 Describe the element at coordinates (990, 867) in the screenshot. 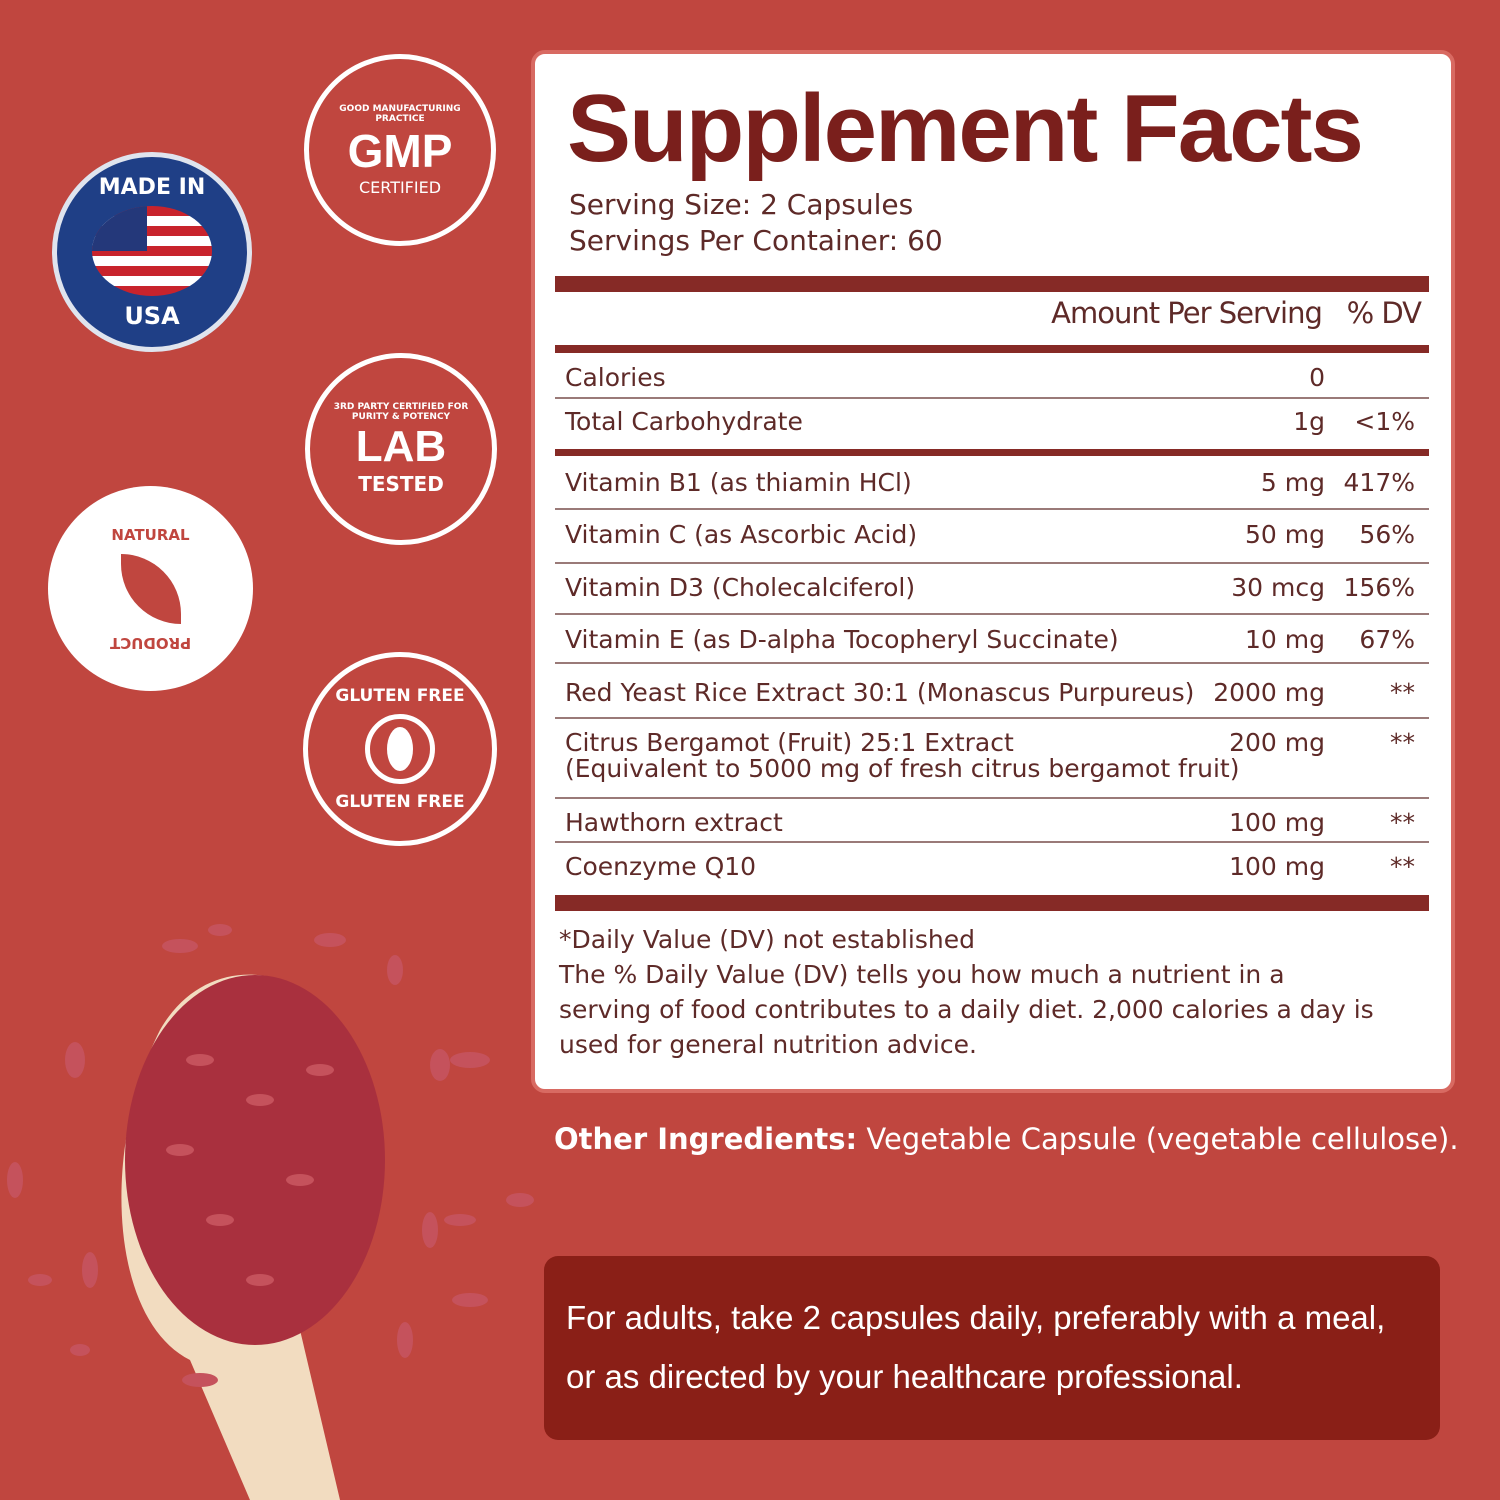

I see `facts-row: Coenzyme Q10 100 mg **` at that location.